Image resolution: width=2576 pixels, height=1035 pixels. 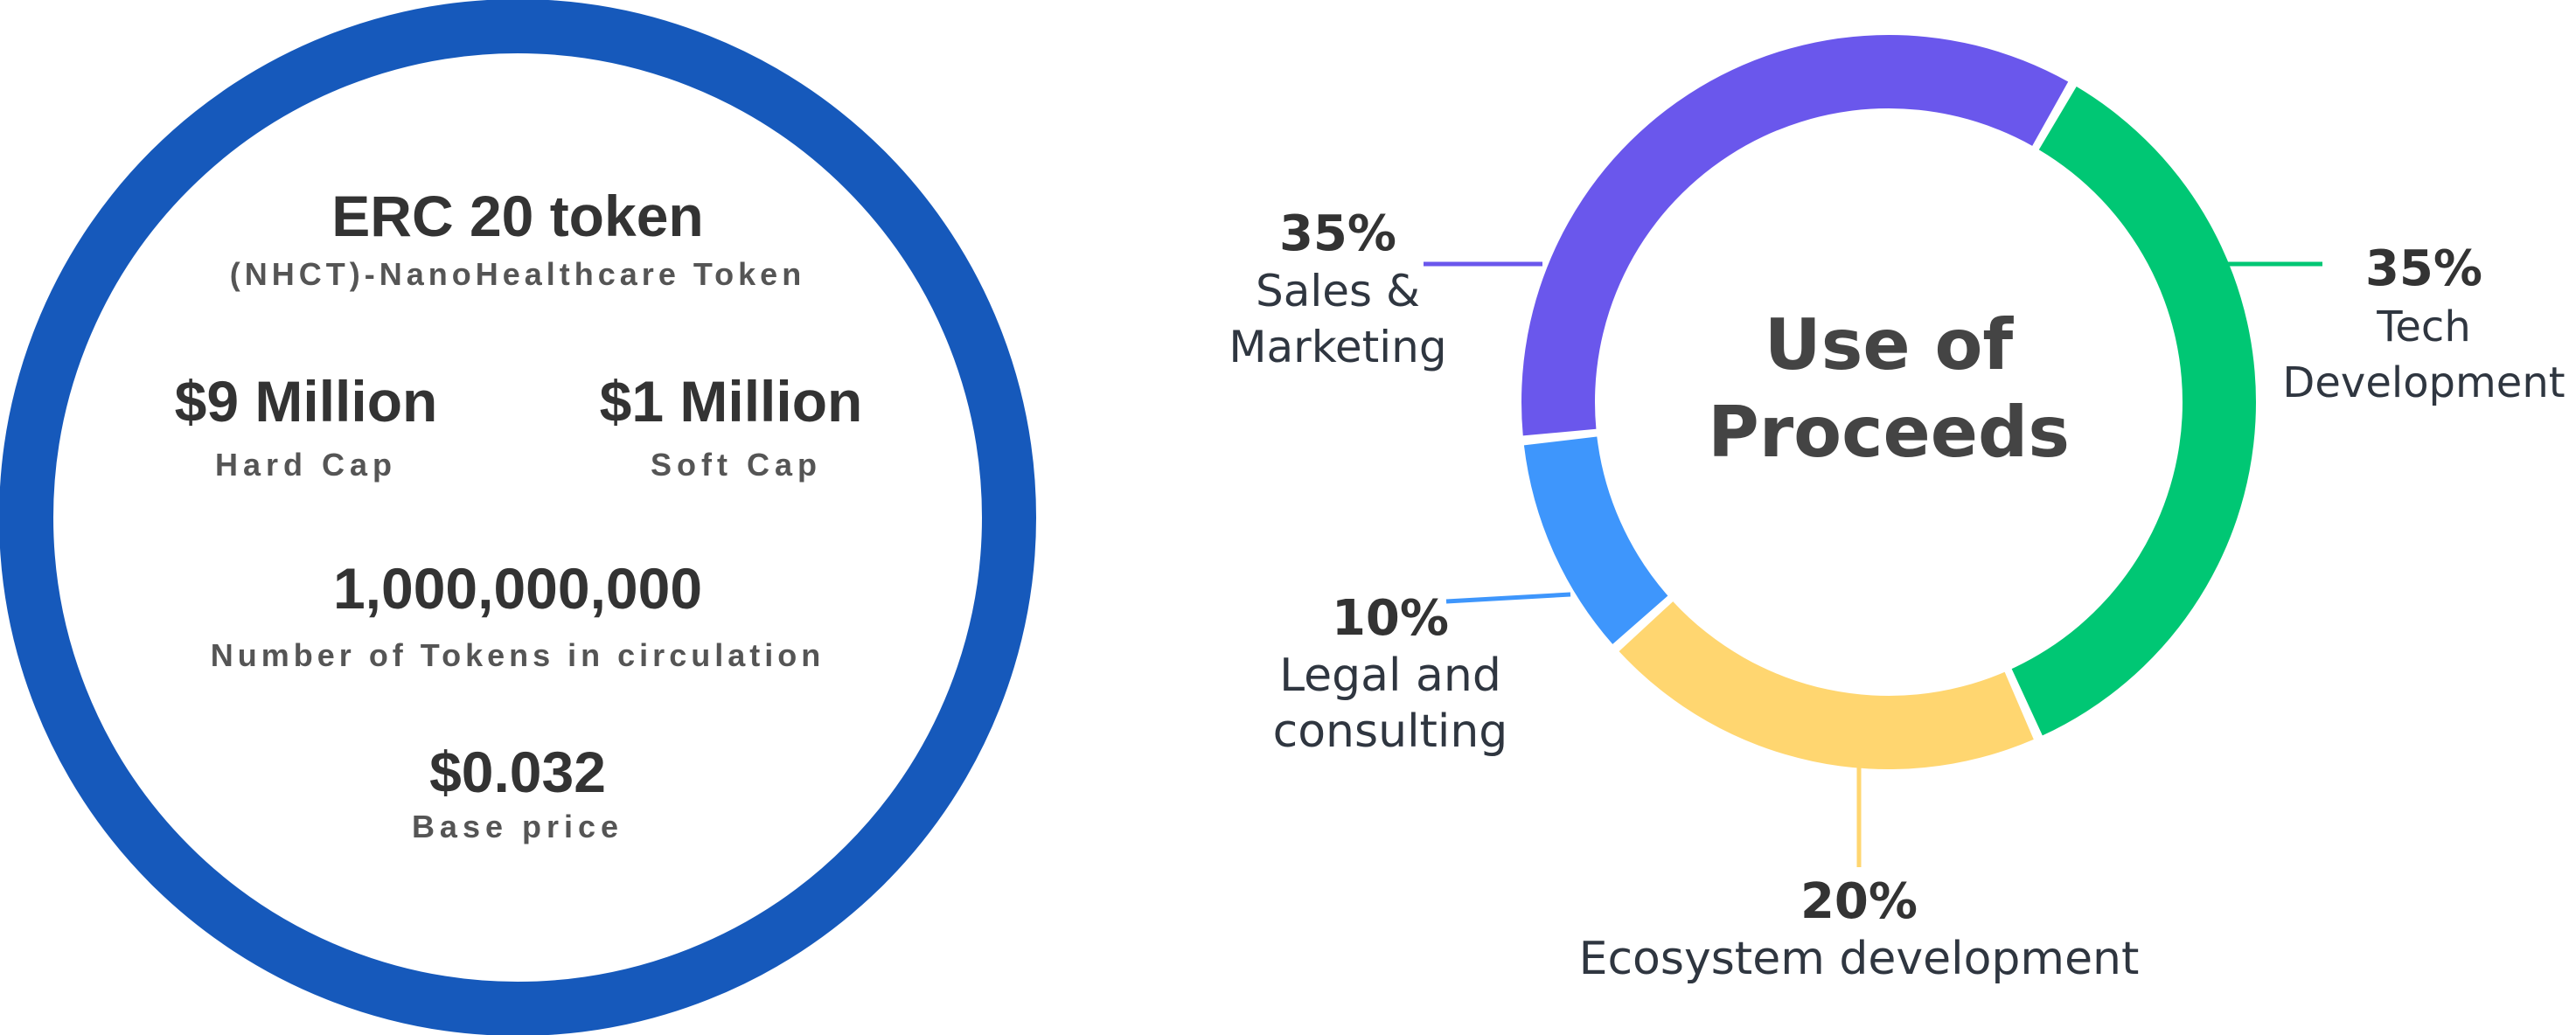 What do you see at coordinates (2423, 269) in the screenshot?
I see `donut-value-label-1: 35%` at bounding box center [2423, 269].